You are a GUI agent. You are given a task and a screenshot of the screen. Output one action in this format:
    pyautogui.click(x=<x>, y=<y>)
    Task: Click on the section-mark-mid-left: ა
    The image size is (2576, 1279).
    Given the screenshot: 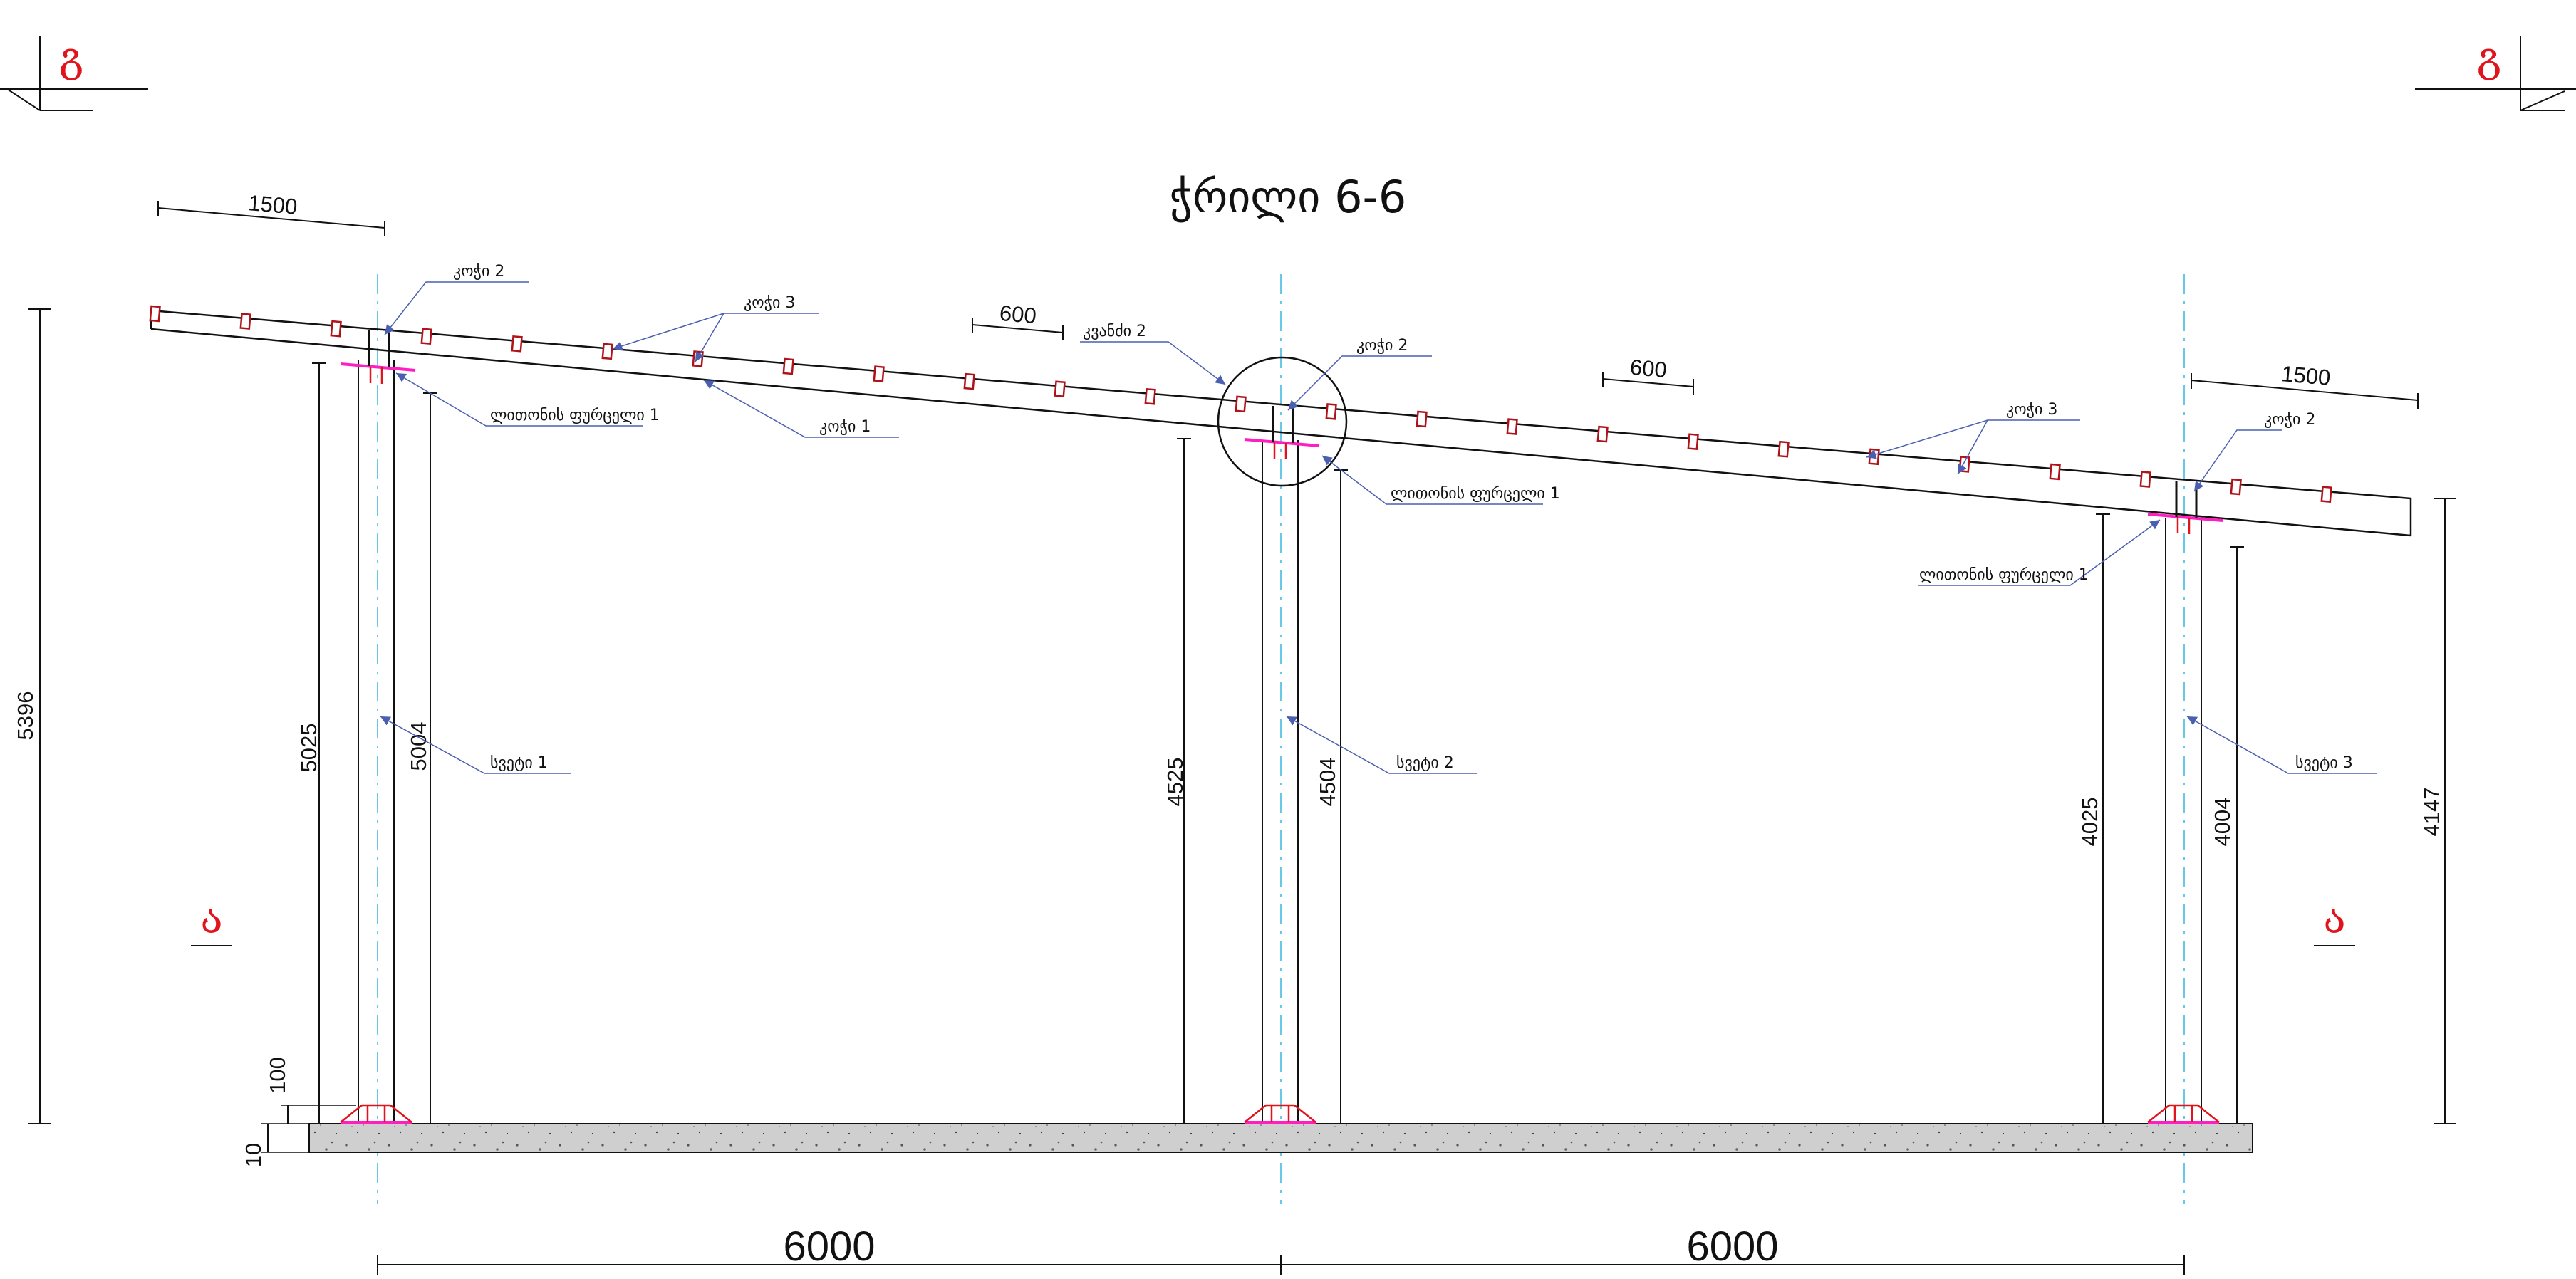 What is the action you would take?
    pyautogui.click(x=211, y=920)
    